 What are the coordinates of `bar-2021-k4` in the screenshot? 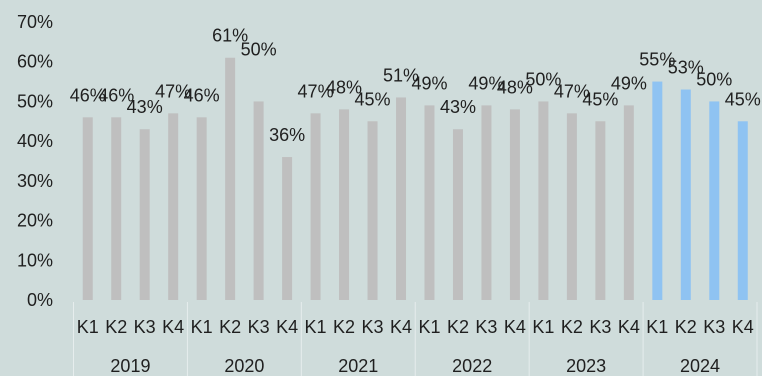 It's located at (401, 198).